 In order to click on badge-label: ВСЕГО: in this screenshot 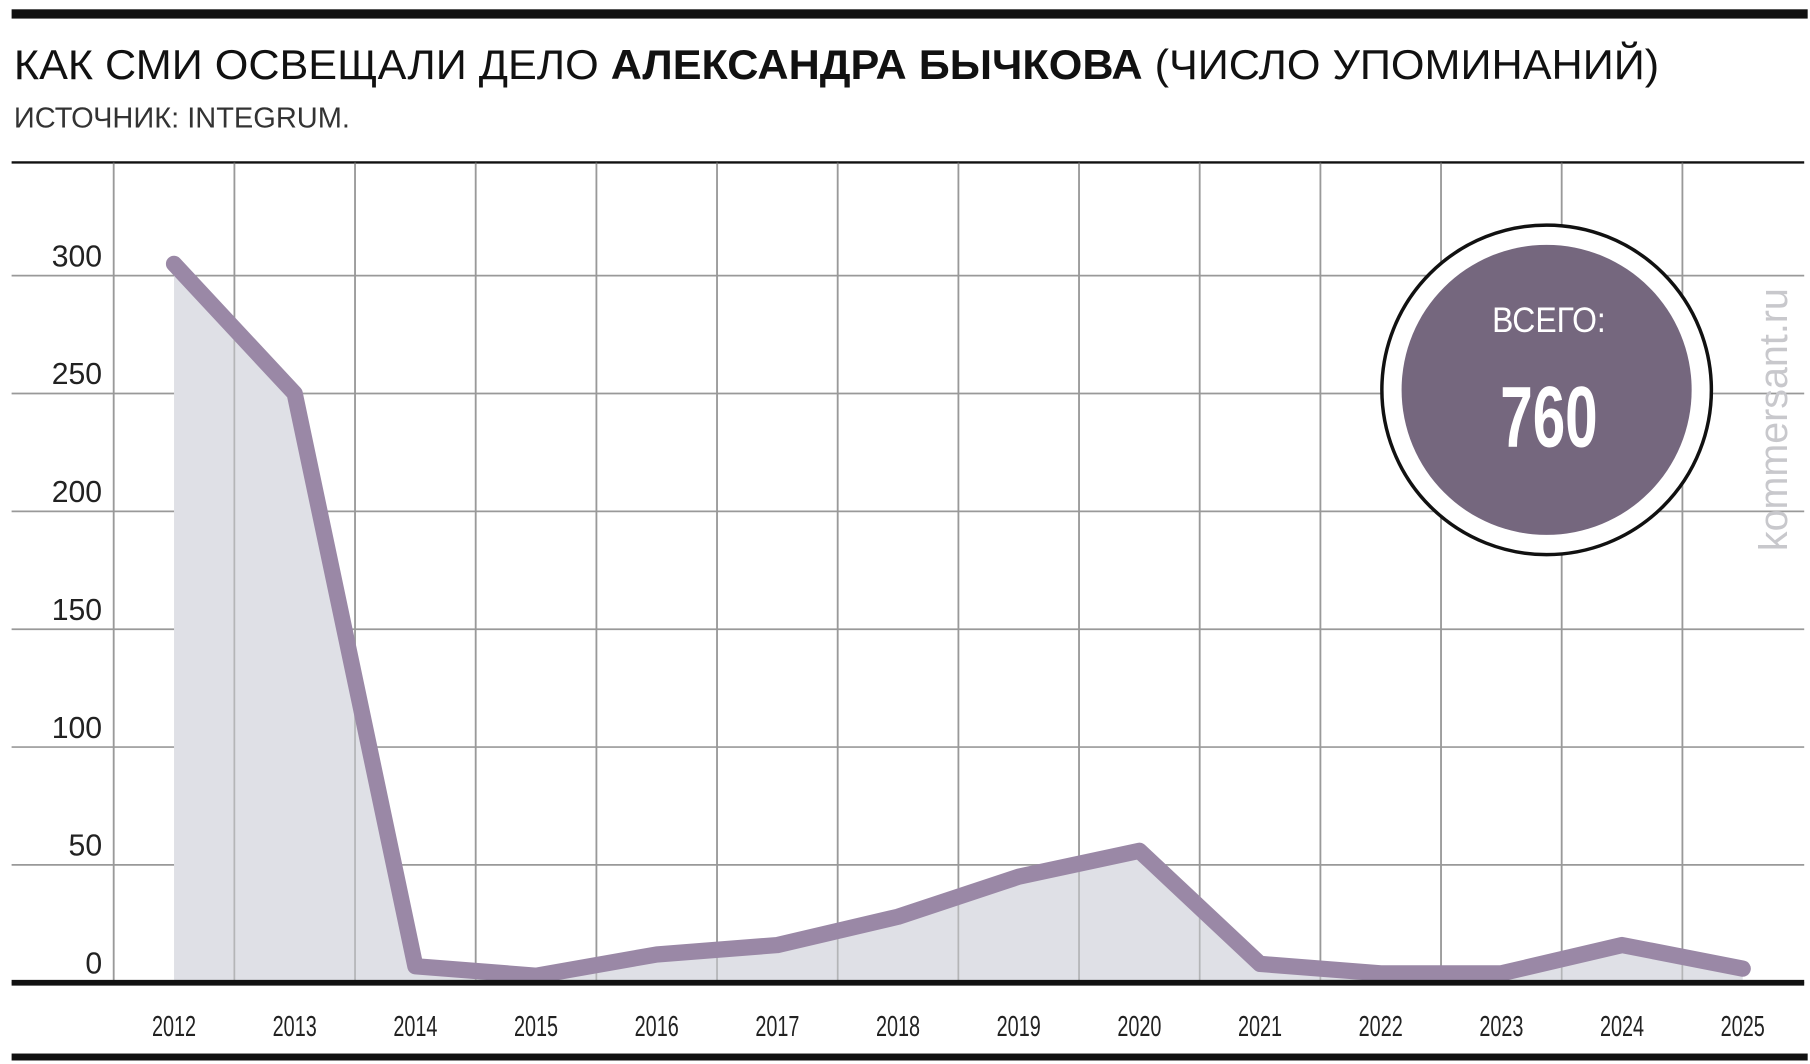, I will do `click(1549, 320)`.